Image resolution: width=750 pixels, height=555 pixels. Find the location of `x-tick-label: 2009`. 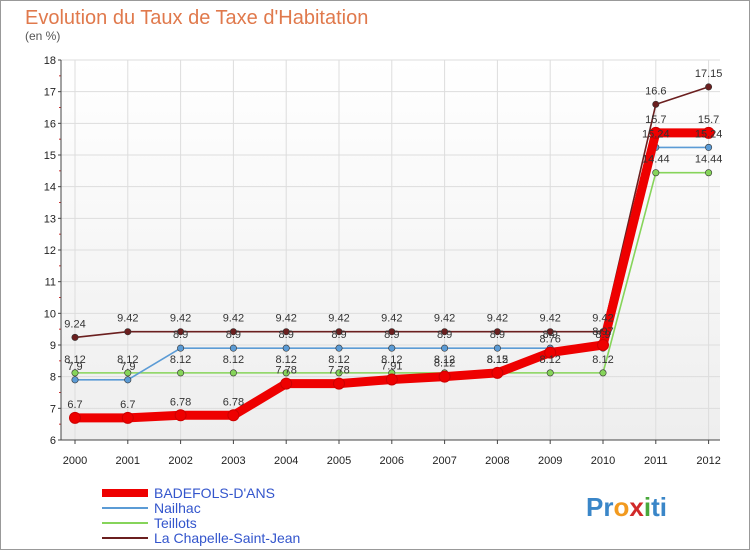

x-tick-label: 2009 is located at coordinates (550, 461).